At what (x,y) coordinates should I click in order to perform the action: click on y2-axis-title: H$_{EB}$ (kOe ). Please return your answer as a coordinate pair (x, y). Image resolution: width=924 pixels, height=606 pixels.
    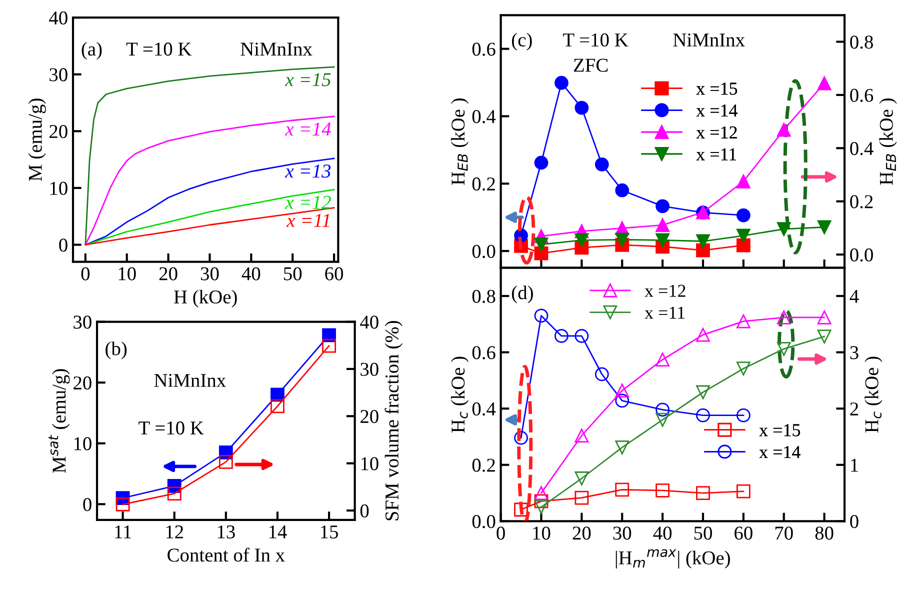
    Looking at the image, I should click on (888, 141).